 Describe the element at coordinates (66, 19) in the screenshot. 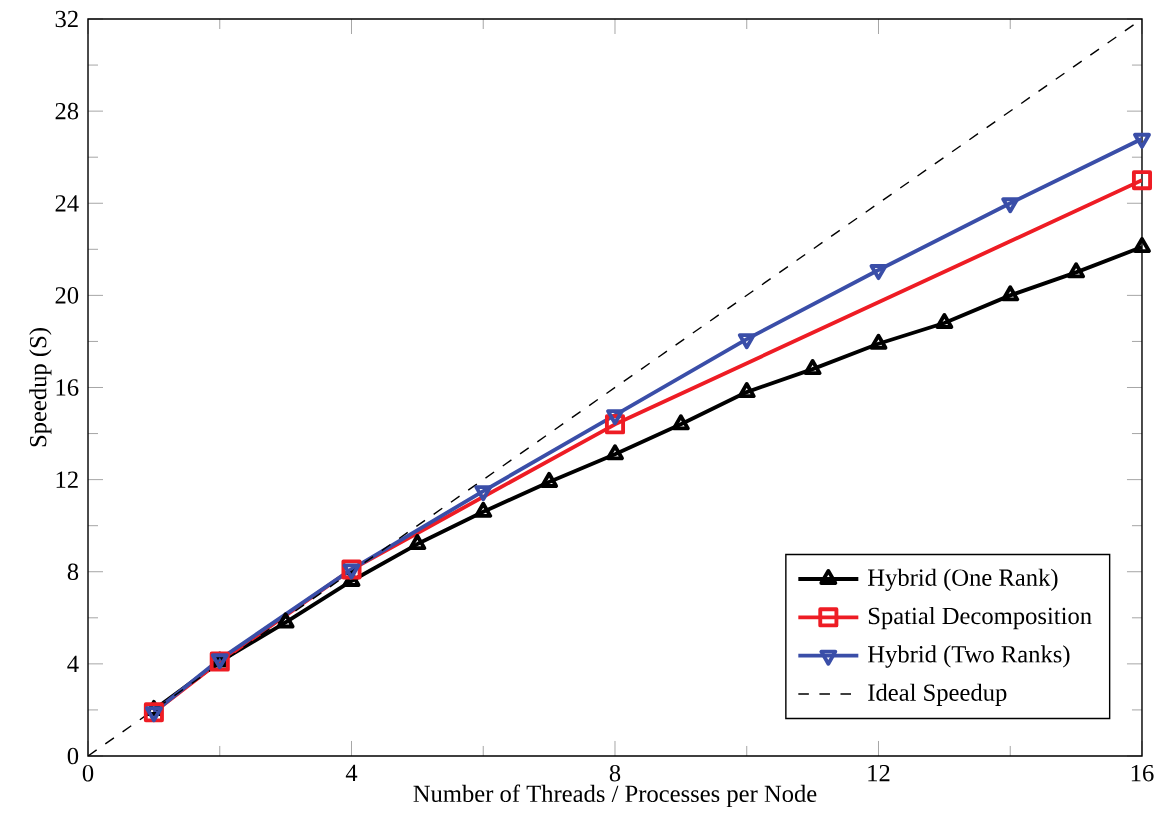

I see `y-tick-label: 32` at that location.